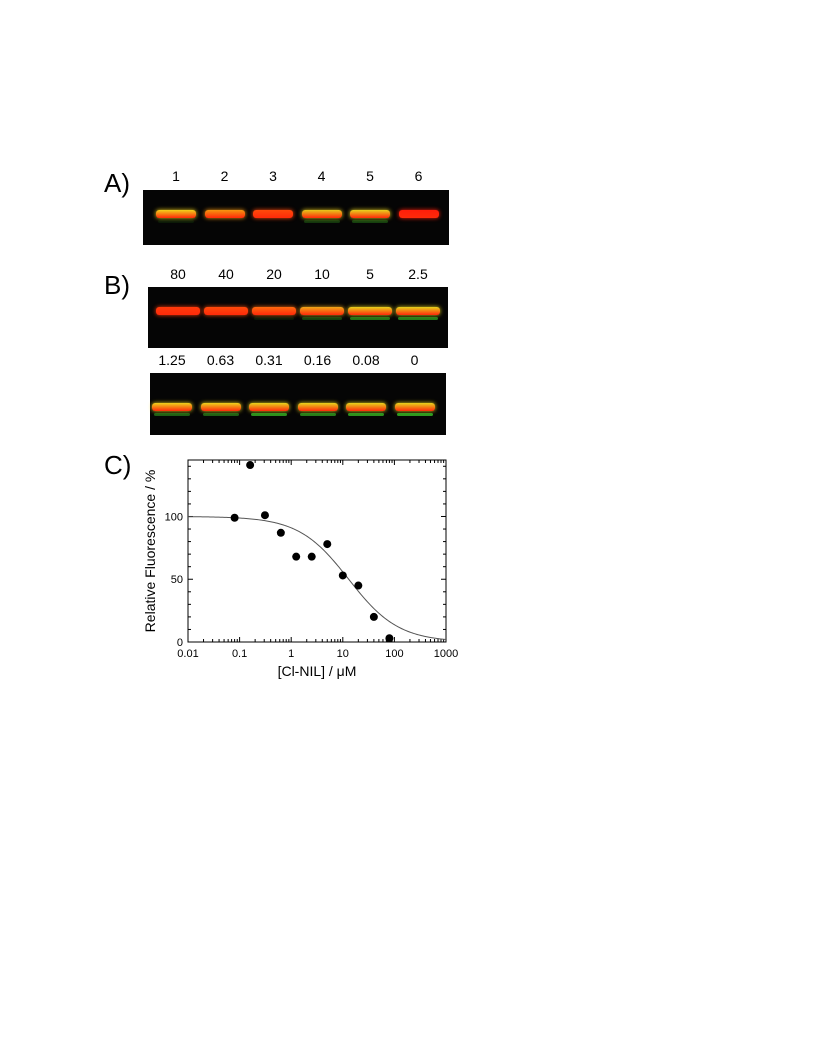 Image resolution: width=816 pixels, height=1056 pixels. What do you see at coordinates (291, 654) in the screenshot?
I see `x-tick-label: 1` at bounding box center [291, 654].